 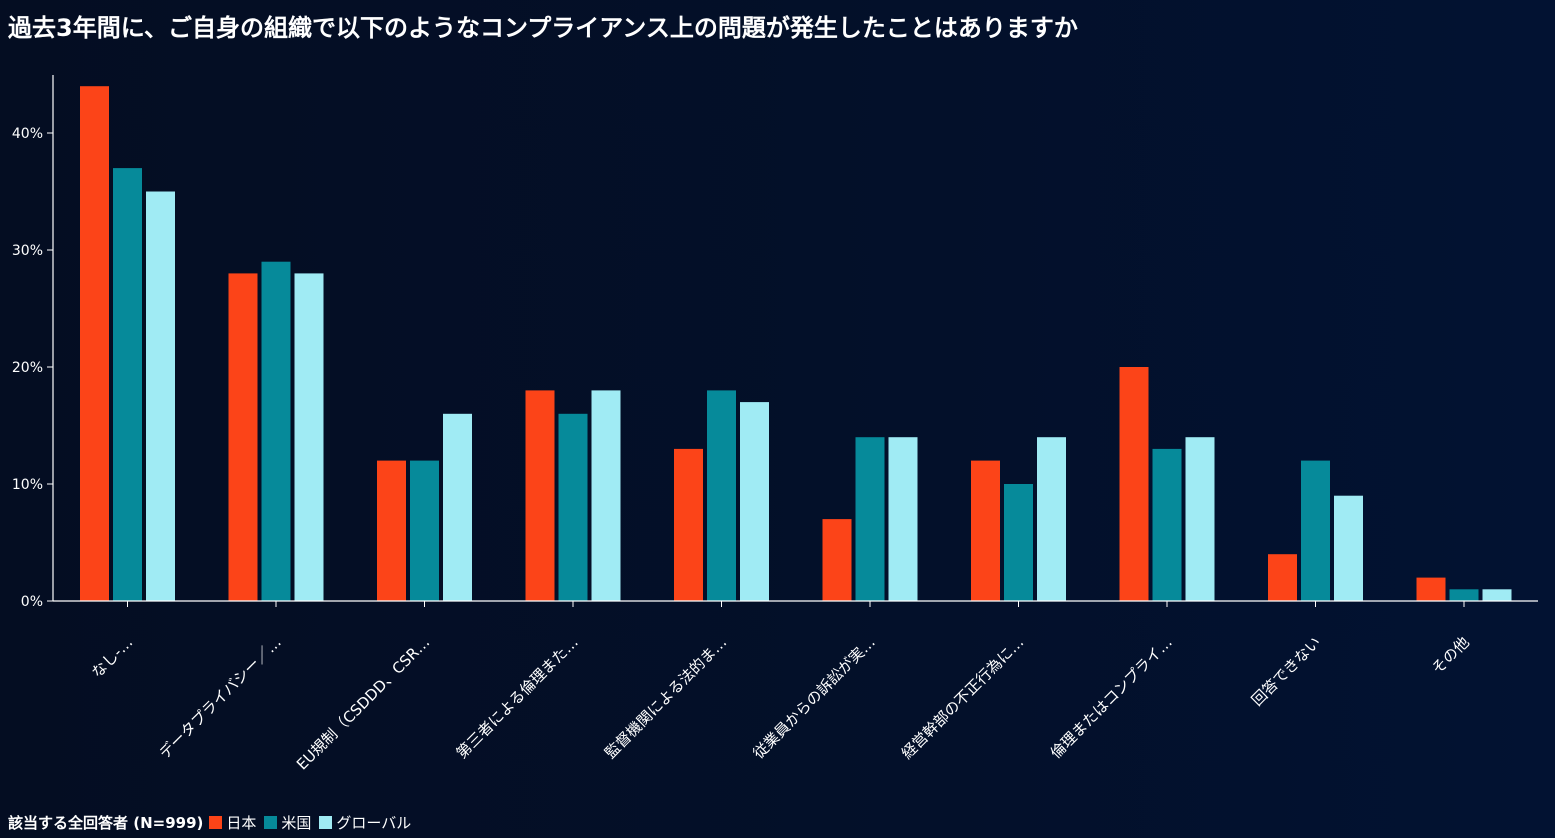 What do you see at coordinates (27, 485) in the screenshot?
I see `y-tick-label: 10%` at bounding box center [27, 485].